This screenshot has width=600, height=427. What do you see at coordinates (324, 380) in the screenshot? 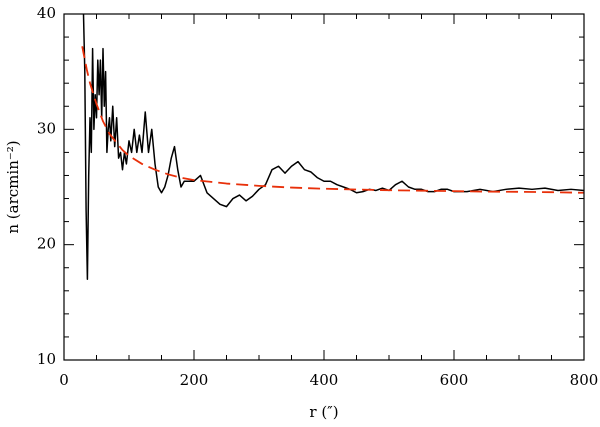
I see `x-tick-label: 400` at bounding box center [324, 380].